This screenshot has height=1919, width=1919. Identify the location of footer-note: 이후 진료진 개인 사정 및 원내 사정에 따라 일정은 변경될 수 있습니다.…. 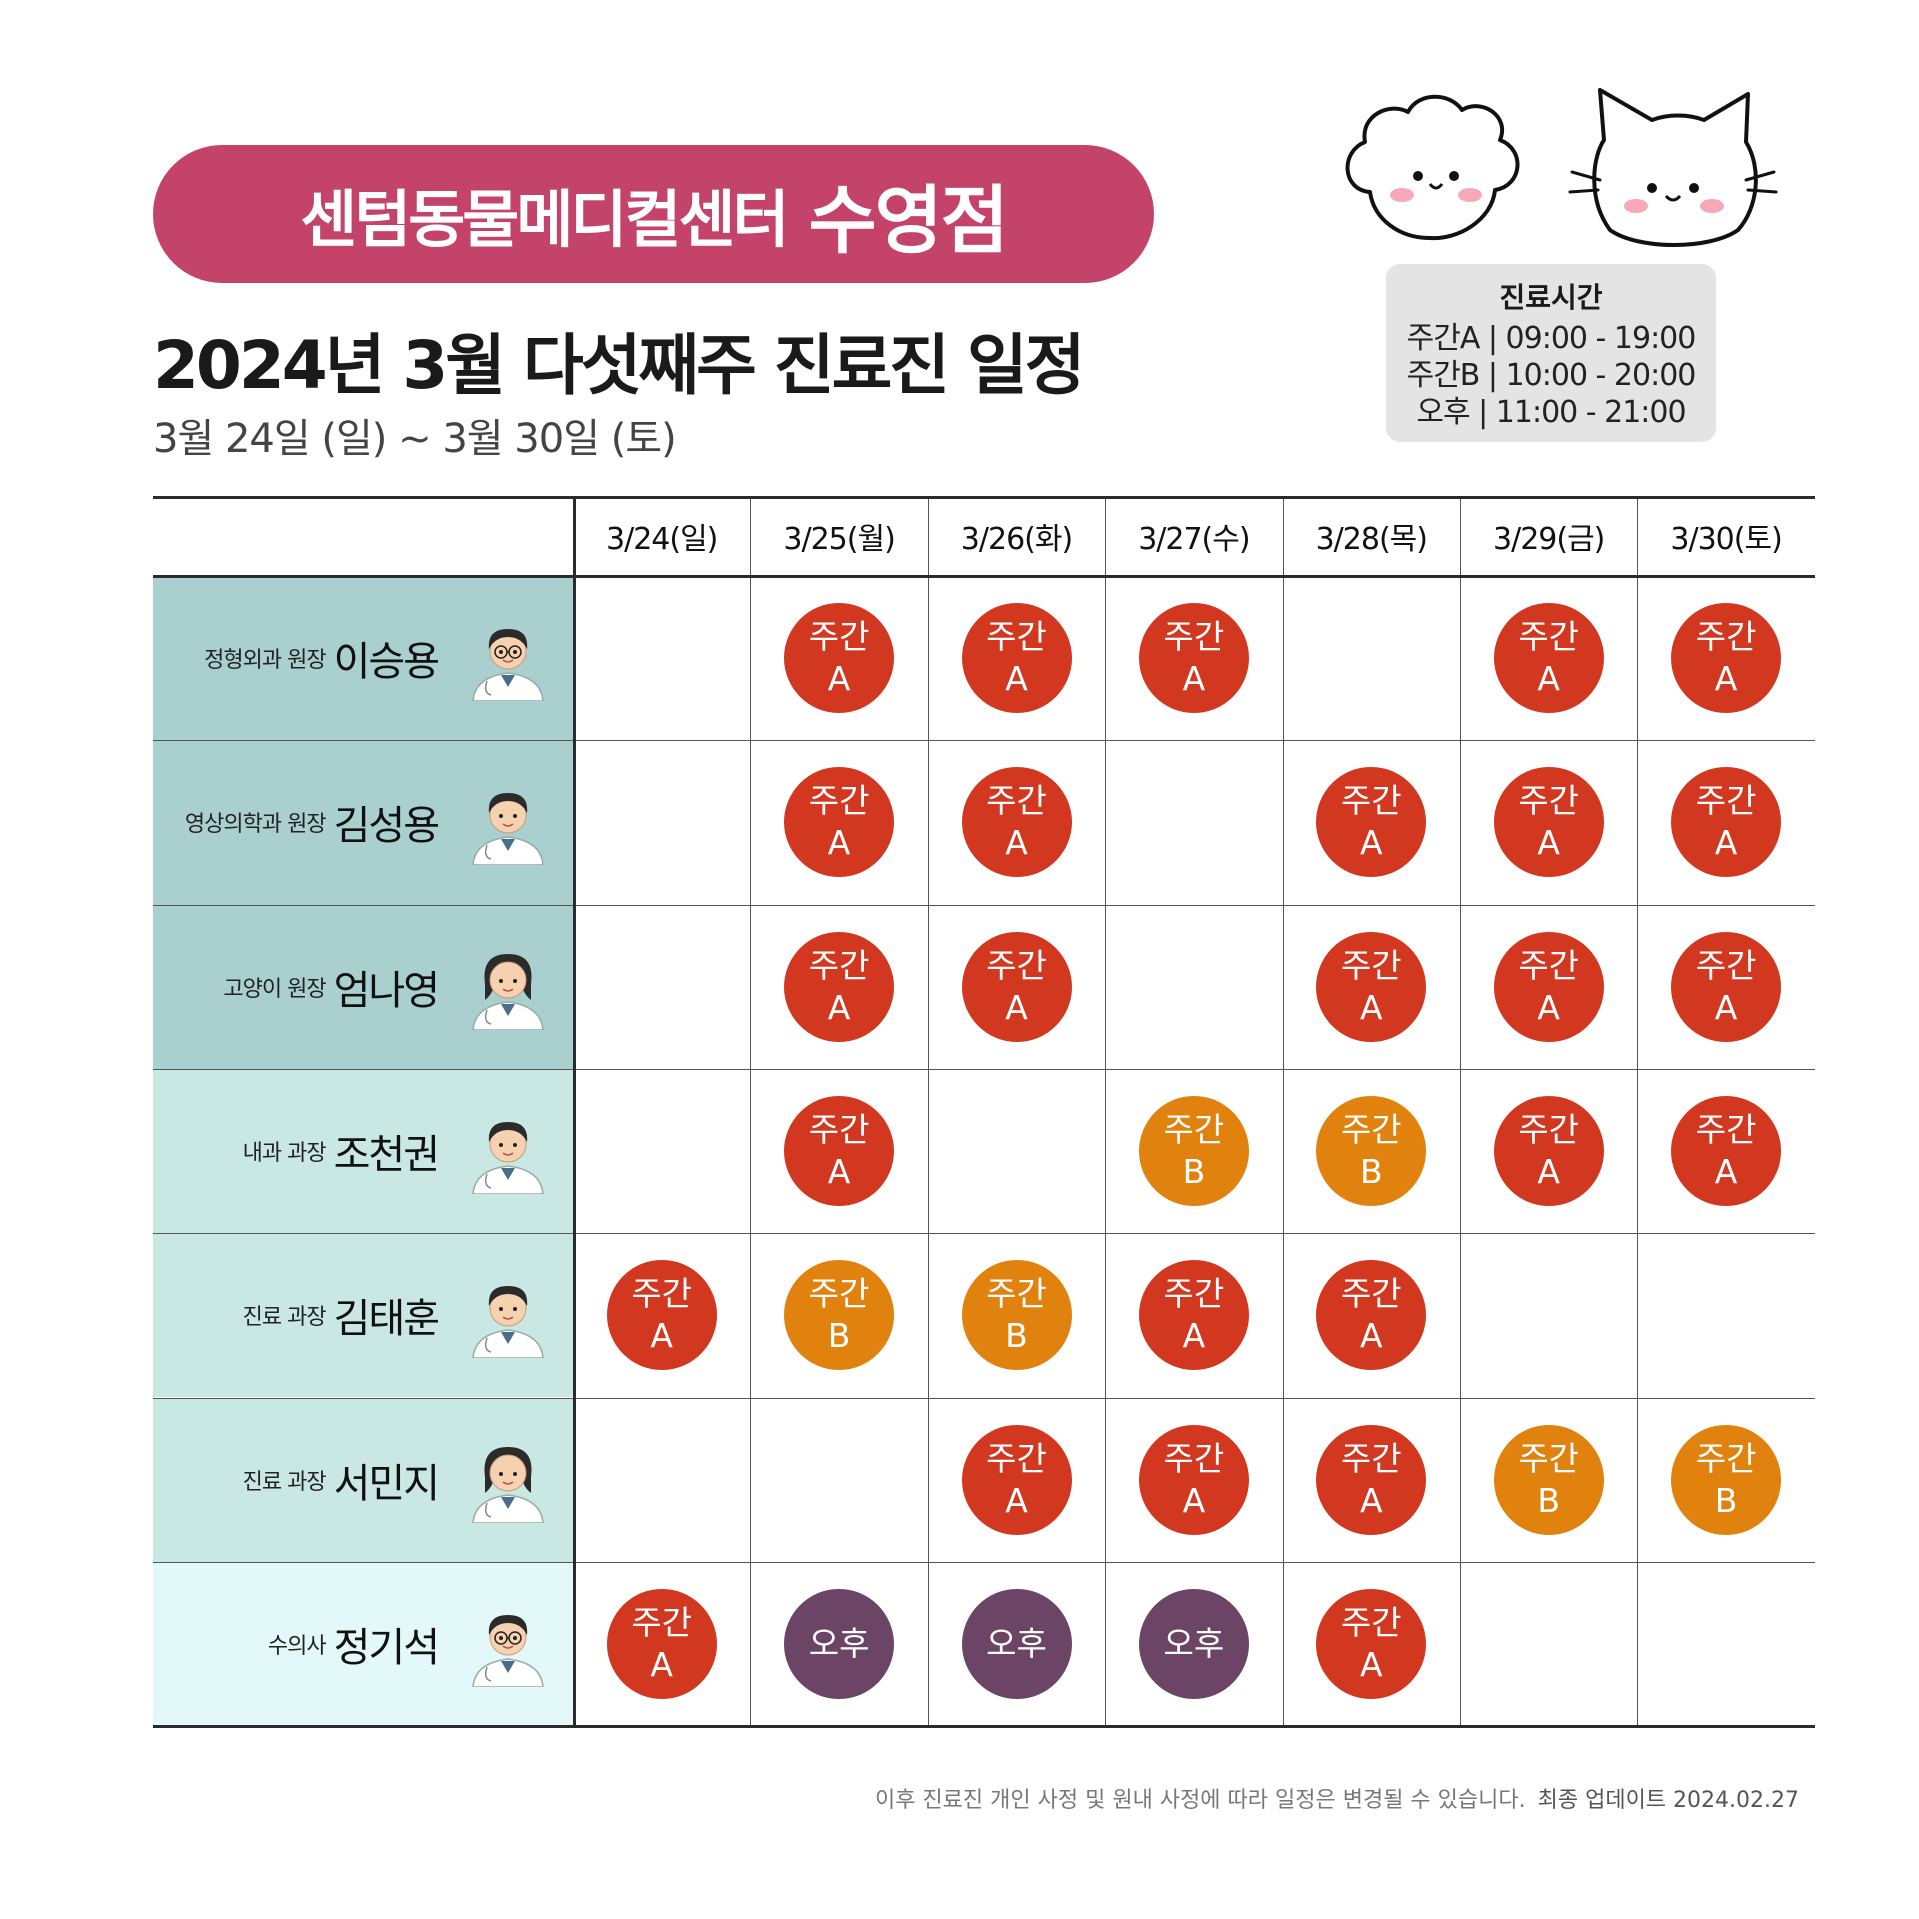
(1337, 1798).